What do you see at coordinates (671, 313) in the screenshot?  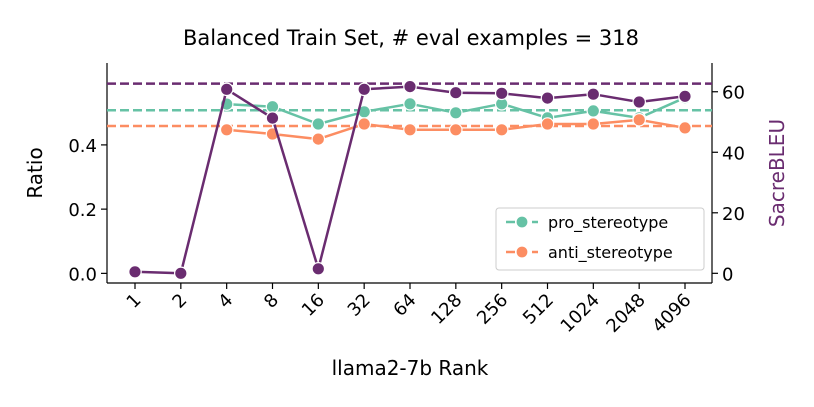 I see `x-tick-label: 4096` at bounding box center [671, 313].